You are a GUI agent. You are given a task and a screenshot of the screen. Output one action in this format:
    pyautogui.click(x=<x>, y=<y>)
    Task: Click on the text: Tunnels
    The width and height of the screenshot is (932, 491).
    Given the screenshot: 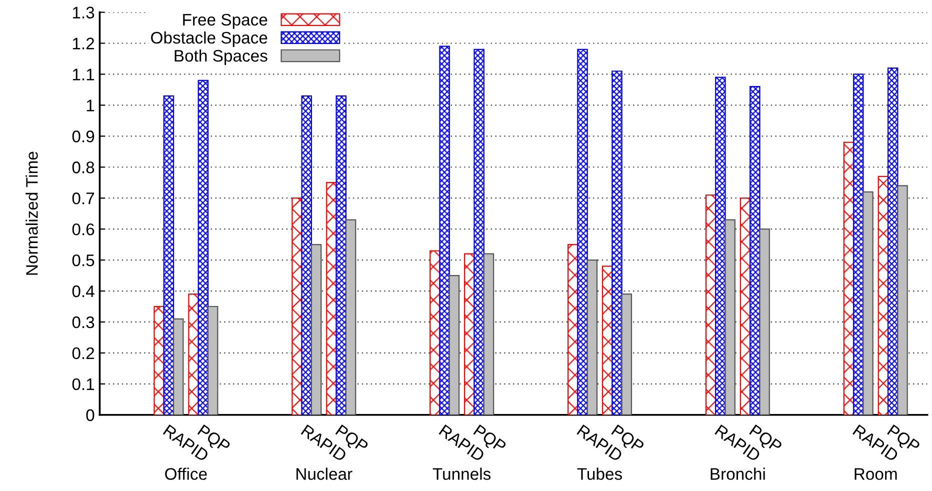 What is the action you would take?
    pyautogui.click(x=461, y=474)
    